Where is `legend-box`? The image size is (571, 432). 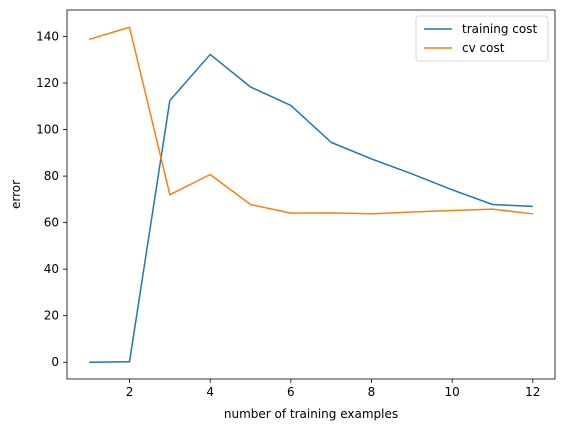
legend-box is located at coordinates (482, 38).